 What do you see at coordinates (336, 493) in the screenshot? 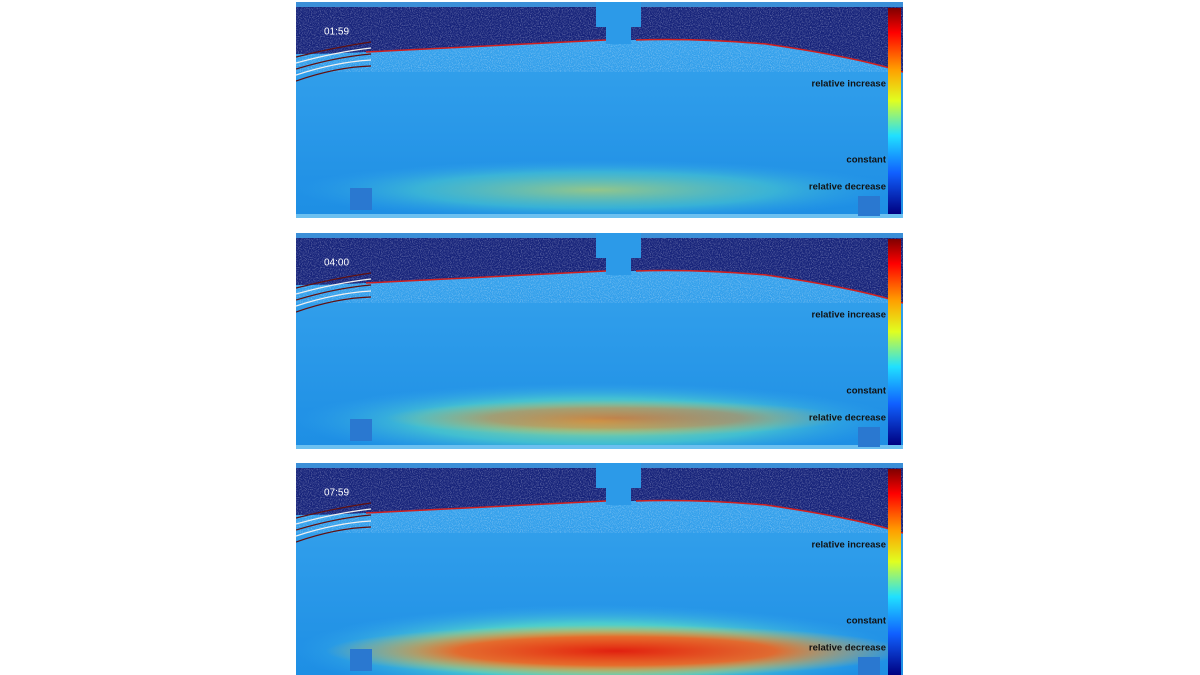
I see `time-label: 07:59` at bounding box center [336, 493].